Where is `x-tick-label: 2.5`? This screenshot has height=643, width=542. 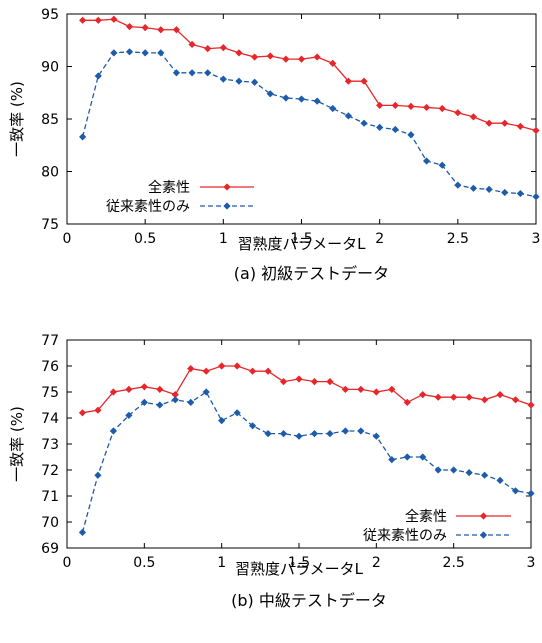
x-tick-label: 2.5 is located at coordinates (454, 563).